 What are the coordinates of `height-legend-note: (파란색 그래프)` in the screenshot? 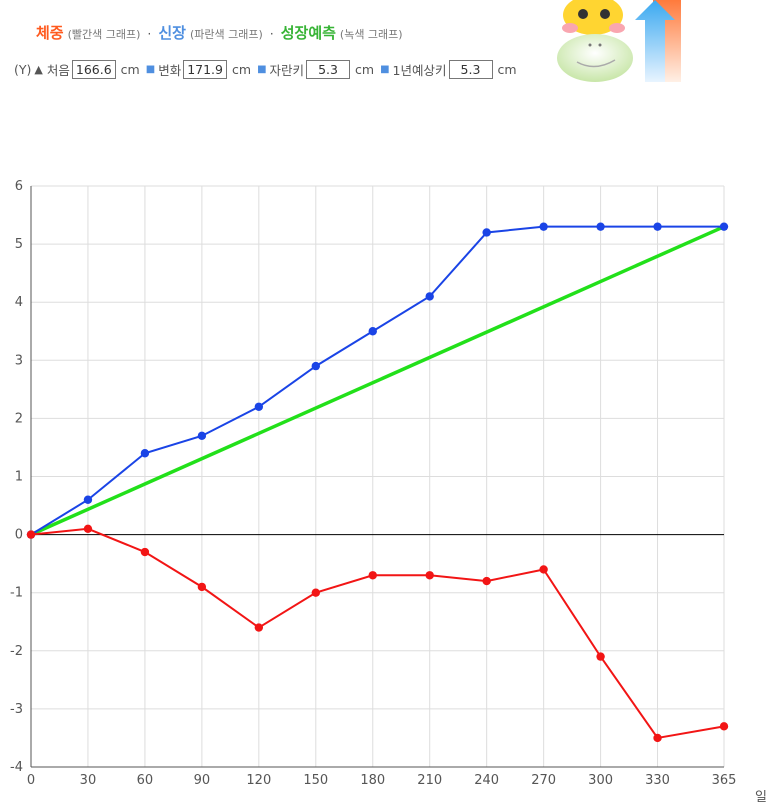 It's located at (226, 34).